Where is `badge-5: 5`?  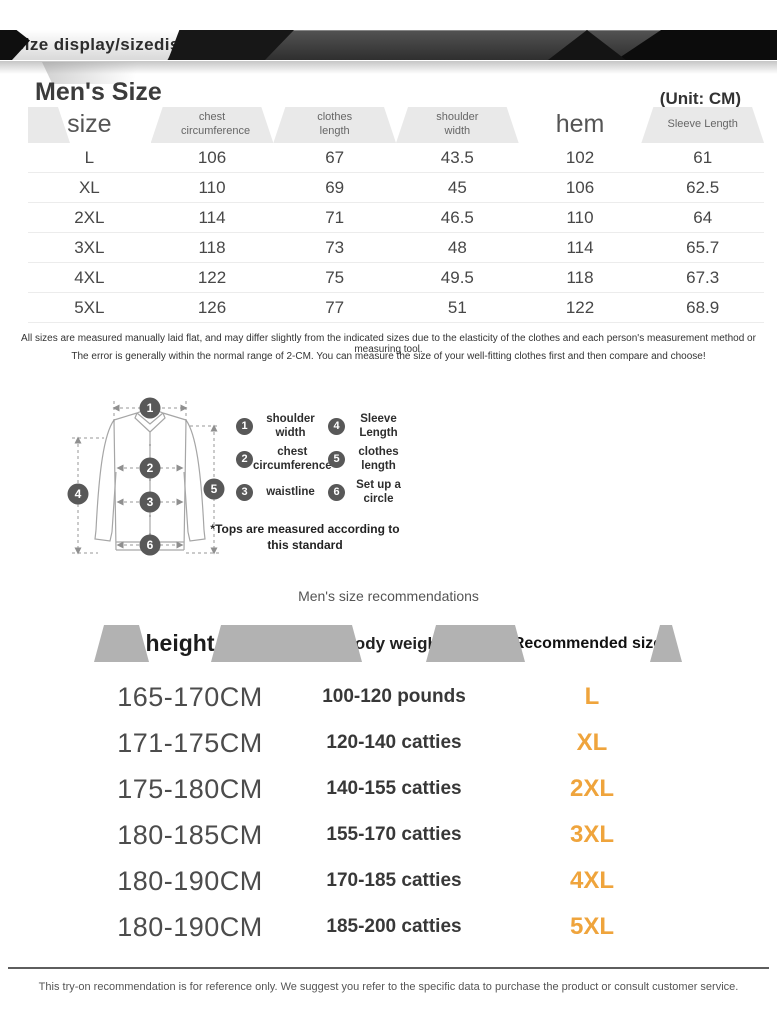
badge-5: 5 is located at coordinates (214, 489).